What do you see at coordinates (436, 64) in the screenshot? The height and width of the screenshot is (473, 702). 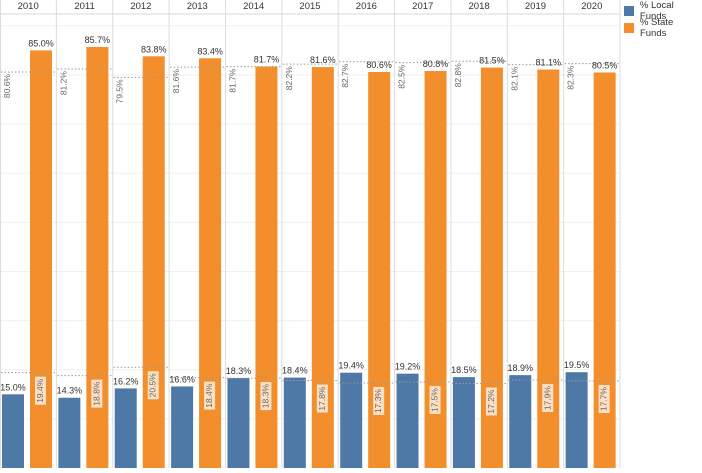 I see `state-value-label: 80.8%` at bounding box center [436, 64].